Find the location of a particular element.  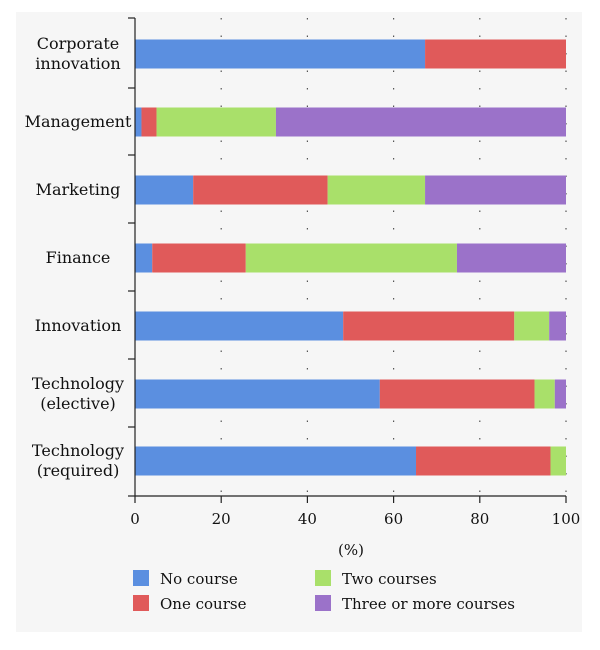

category-label-line: innovation is located at coordinates (77, 63).